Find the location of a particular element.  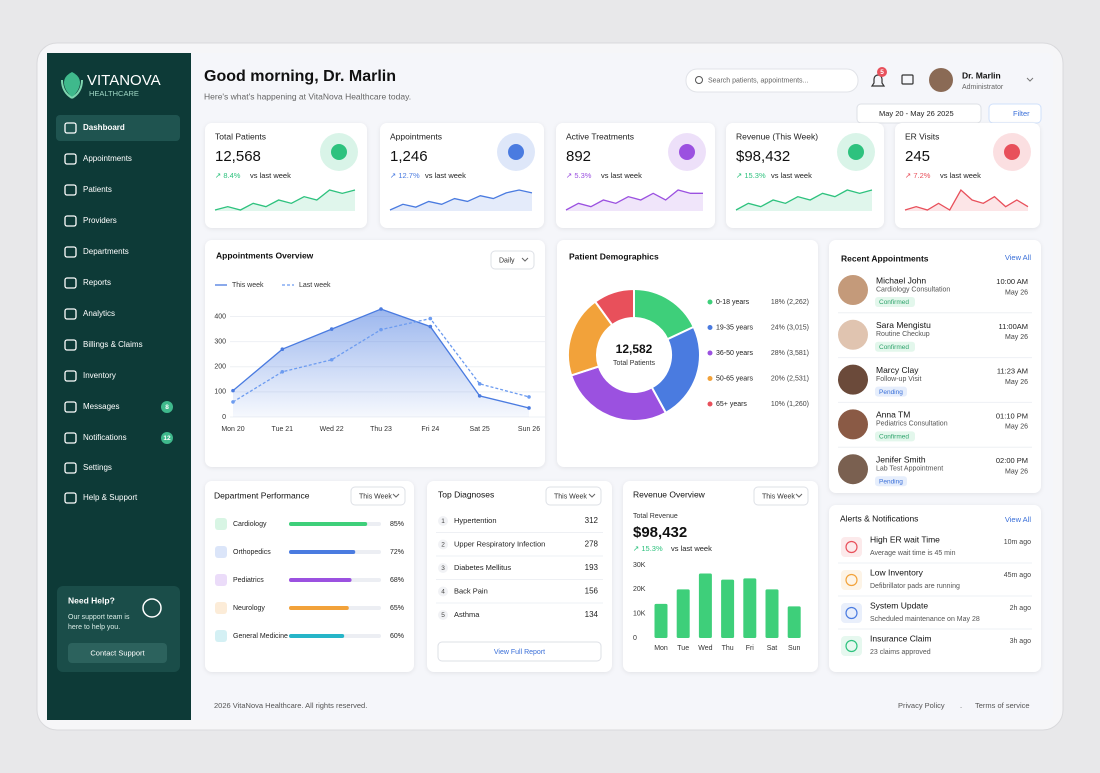

nav-item: Analytics is located at coordinates (99, 313).